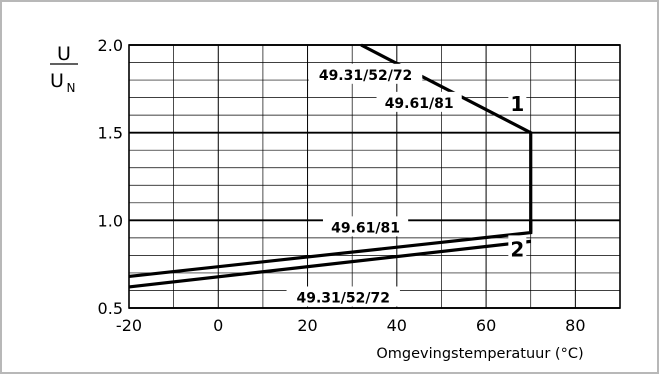 The width and height of the screenshot is (659, 379). What do you see at coordinates (110, 177) in the screenshot?
I see `y-tick-labels: 0.5 1.0 1.5 2.0` at bounding box center [110, 177].